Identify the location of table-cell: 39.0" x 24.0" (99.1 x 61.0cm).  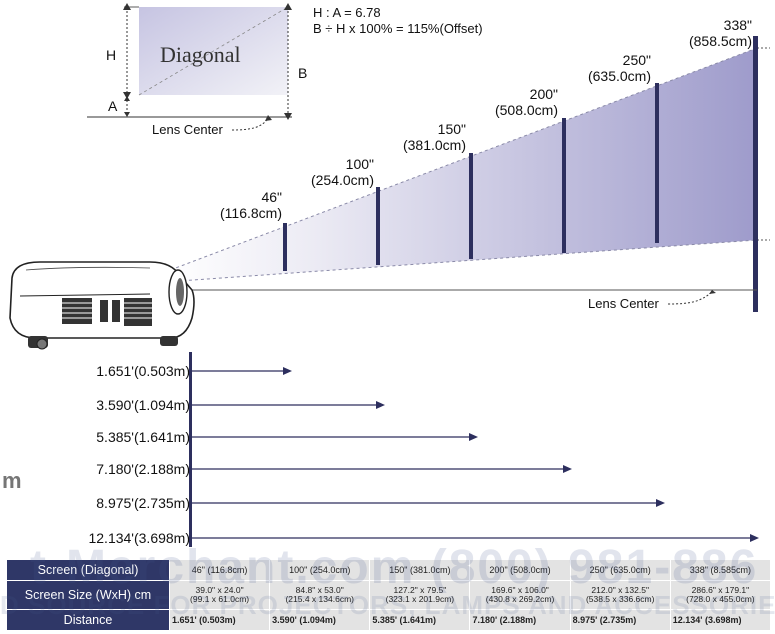
(219, 595).